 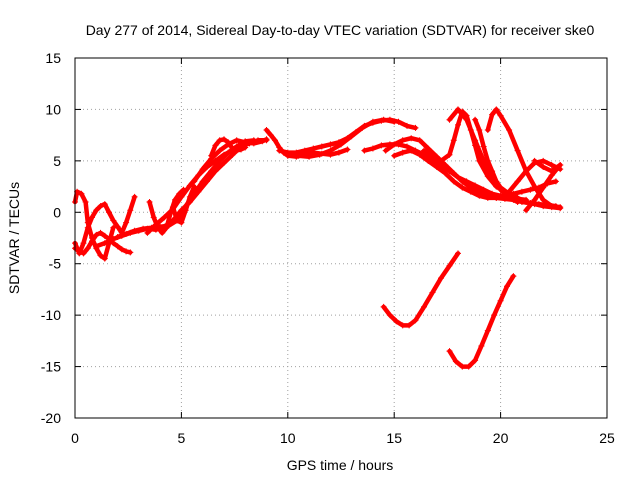 I want to click on x-tick-label: 5, so click(x=182, y=438).